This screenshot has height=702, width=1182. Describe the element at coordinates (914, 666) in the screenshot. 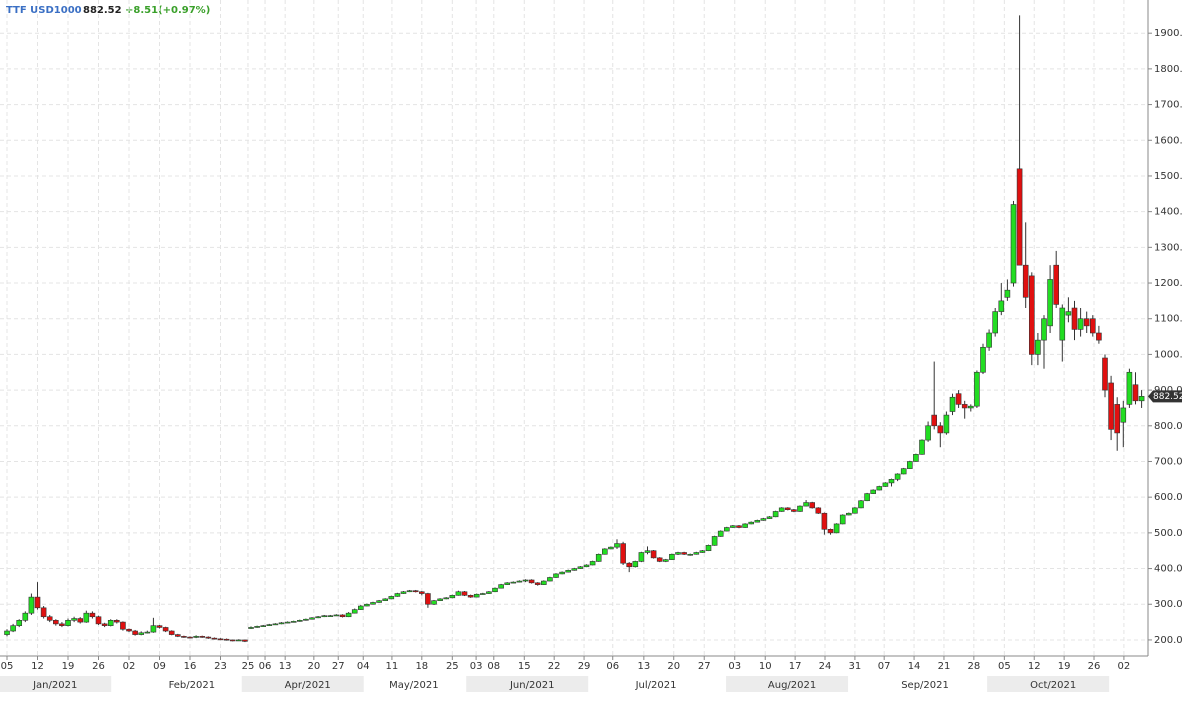

I see `x-tick-label: 14` at that location.